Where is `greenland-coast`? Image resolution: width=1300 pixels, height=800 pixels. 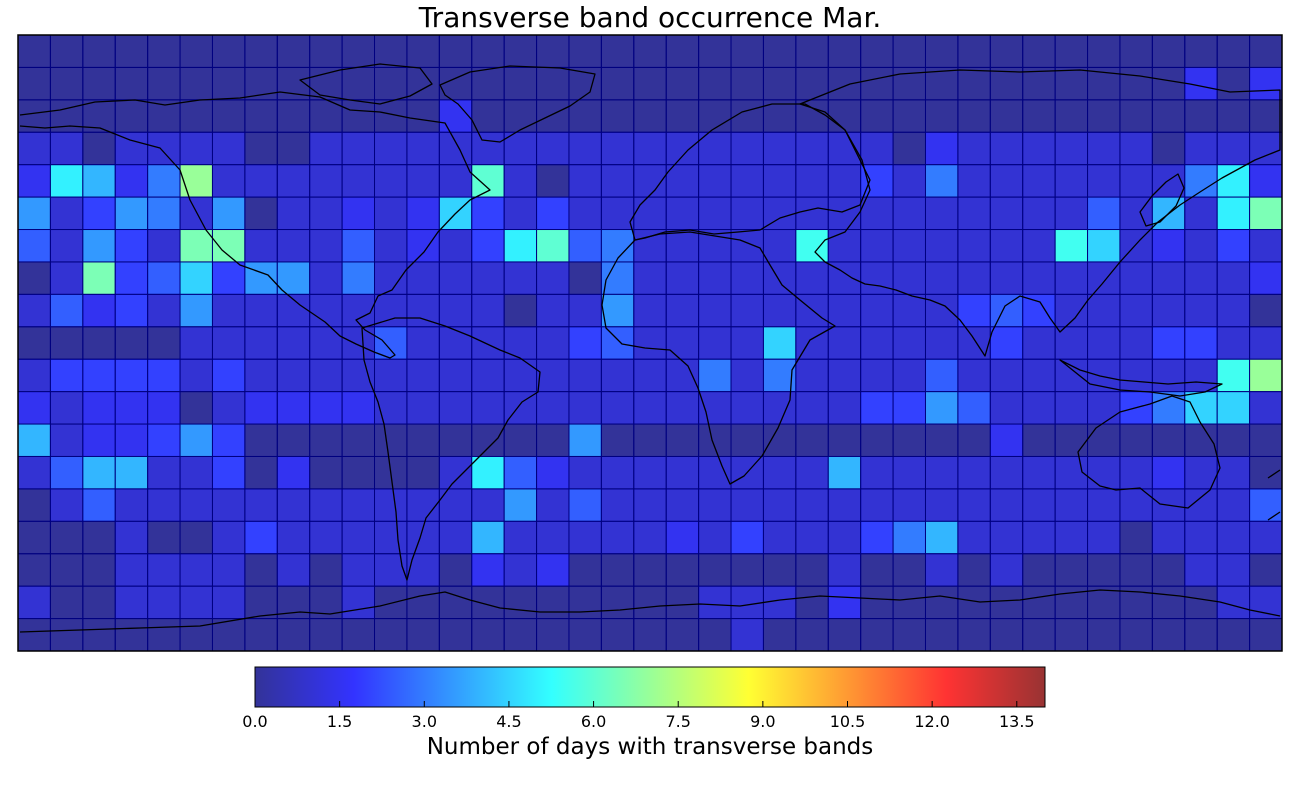 greenland-coast is located at coordinates (517, 104).